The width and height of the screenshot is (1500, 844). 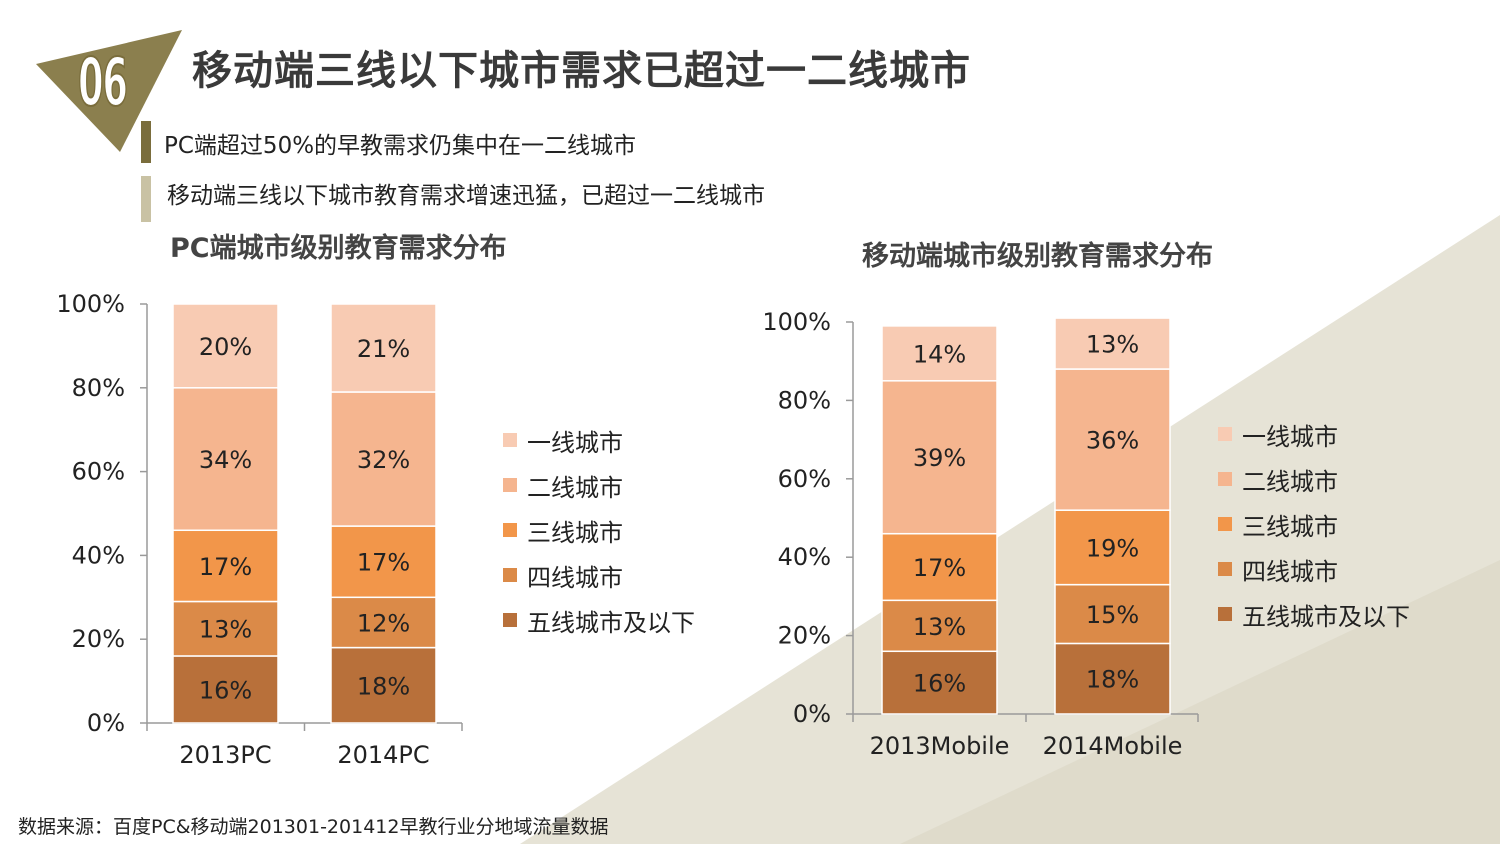 What do you see at coordinates (338, 248) in the screenshot?
I see `pc-chart-title: PC端城市级别教育需求分布` at bounding box center [338, 248].